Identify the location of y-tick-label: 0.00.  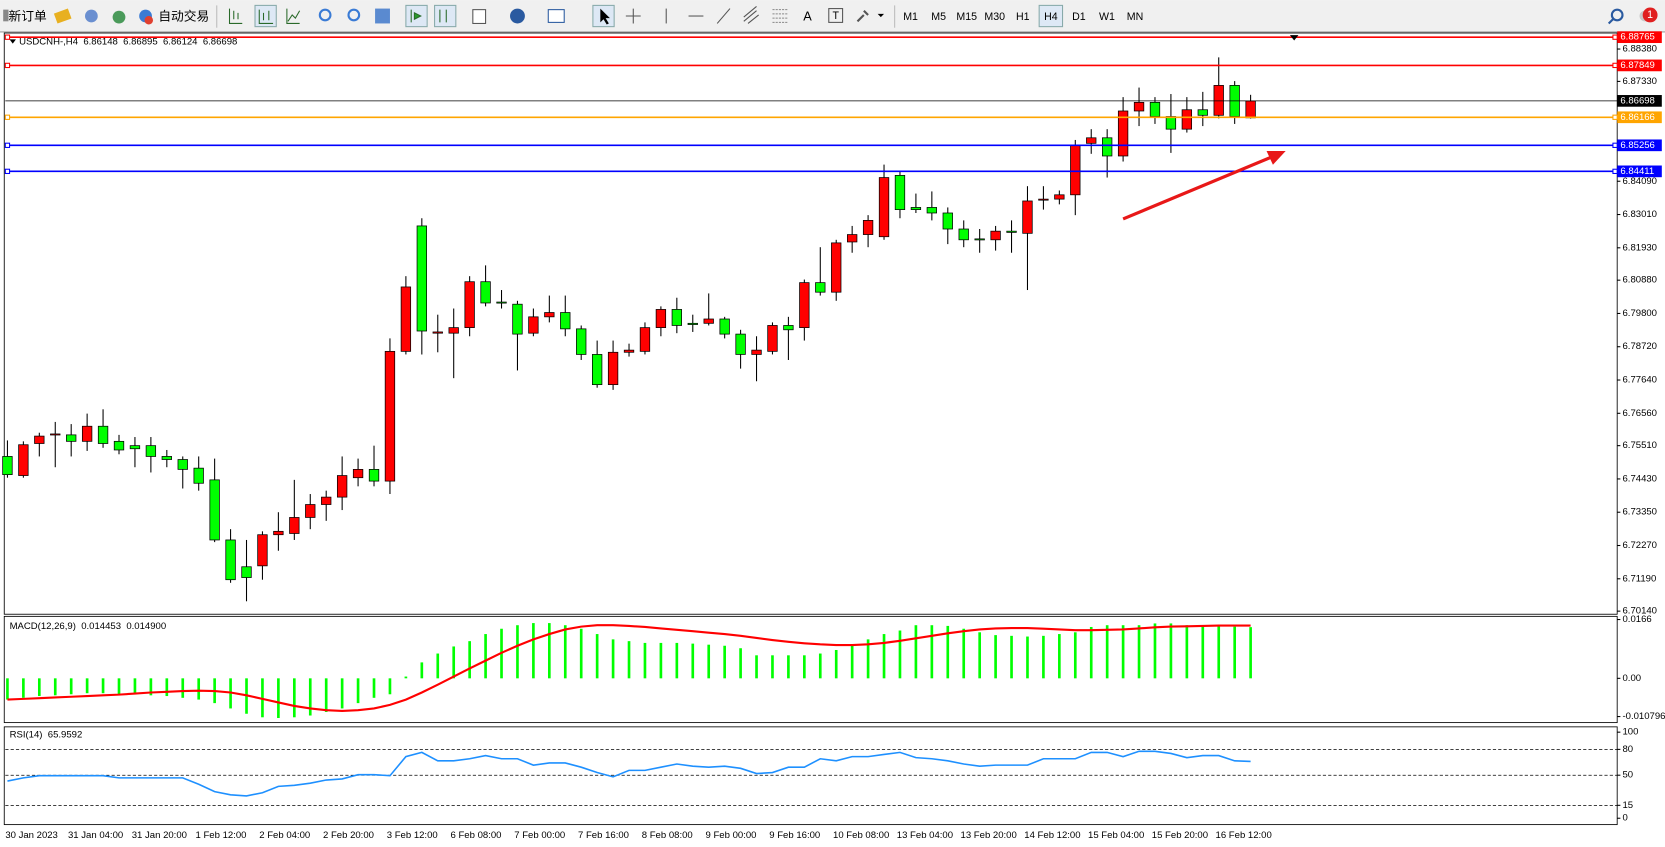
(1631, 678).